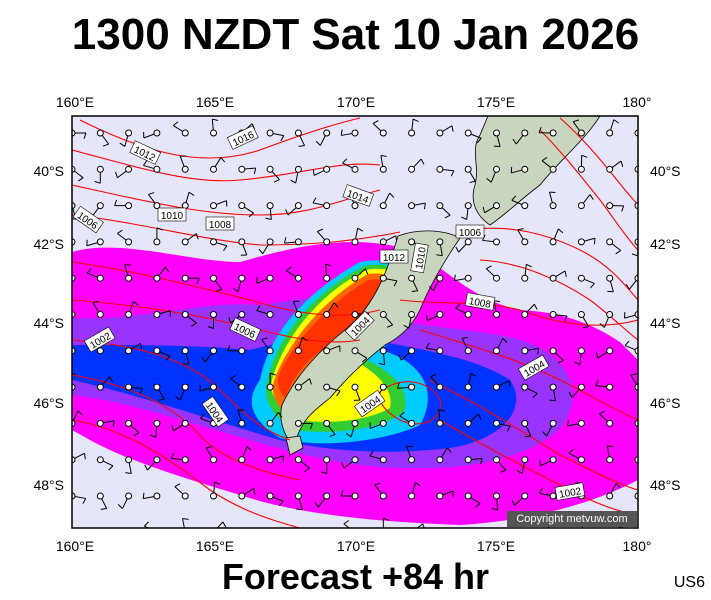 This screenshot has height=600, width=711. I want to click on south-island, so click(370, 338).